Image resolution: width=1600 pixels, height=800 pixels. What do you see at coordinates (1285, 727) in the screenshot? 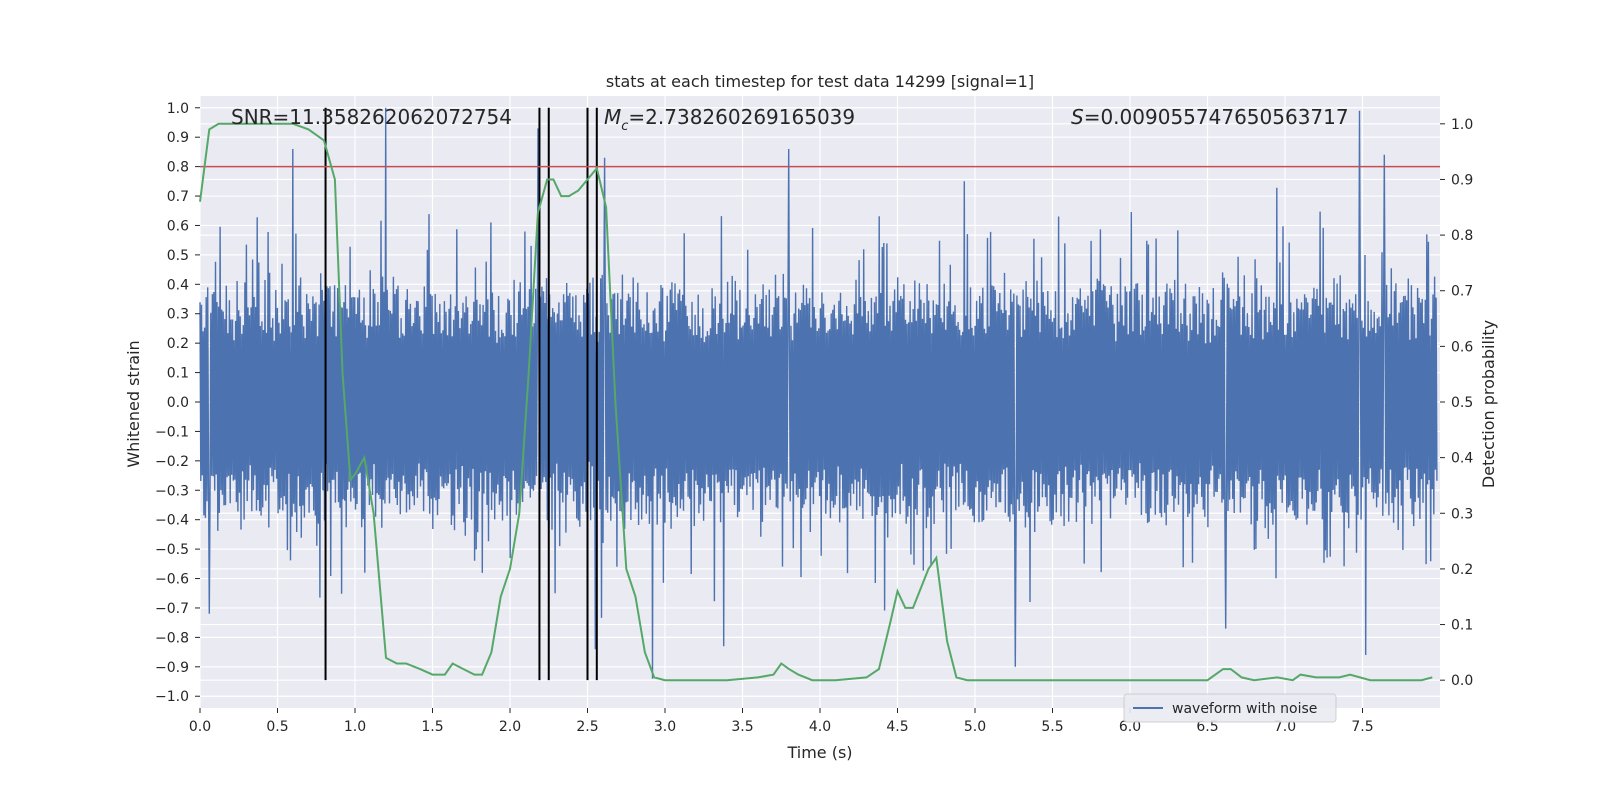
I see `x-tick-label: 7.0` at bounding box center [1285, 727].